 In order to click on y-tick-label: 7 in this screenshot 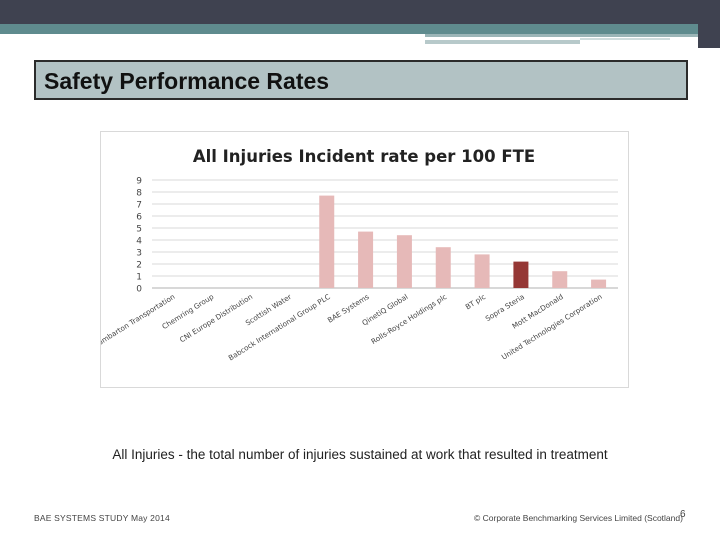, I will do `click(139, 206)`.